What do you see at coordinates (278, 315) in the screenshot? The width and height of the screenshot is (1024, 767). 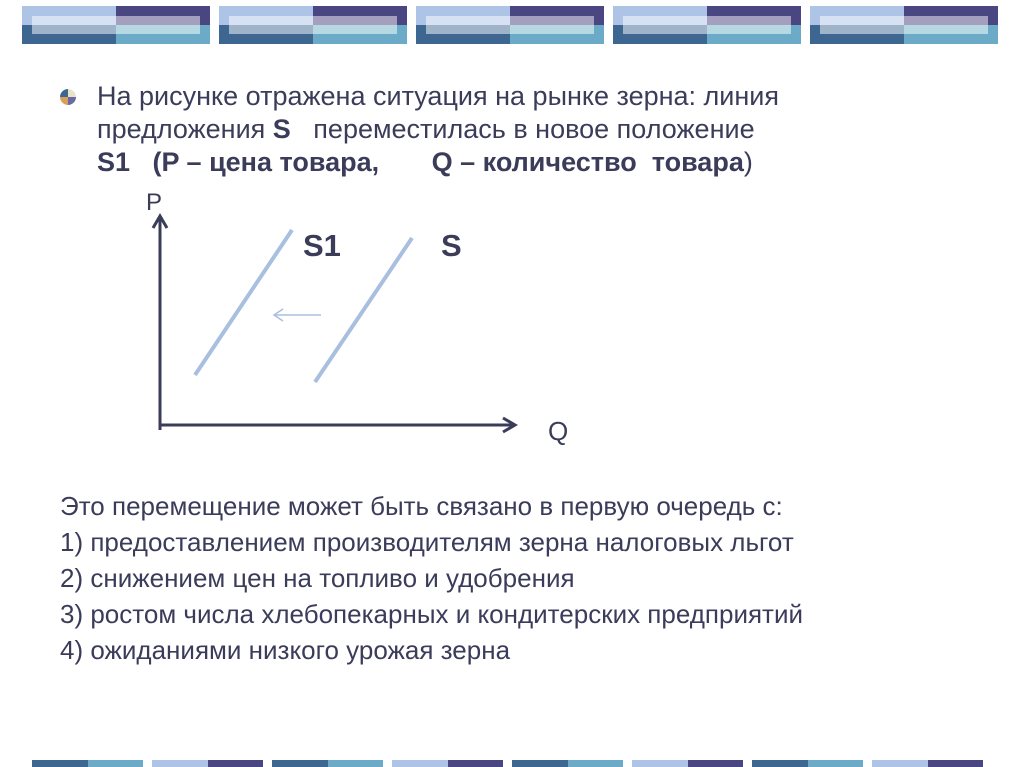 I see `shift-arrowhead` at bounding box center [278, 315].